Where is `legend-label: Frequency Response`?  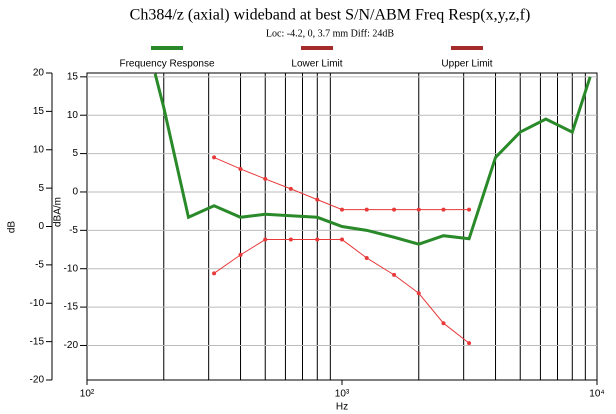 legend-label: Frequency Response is located at coordinates (166, 64).